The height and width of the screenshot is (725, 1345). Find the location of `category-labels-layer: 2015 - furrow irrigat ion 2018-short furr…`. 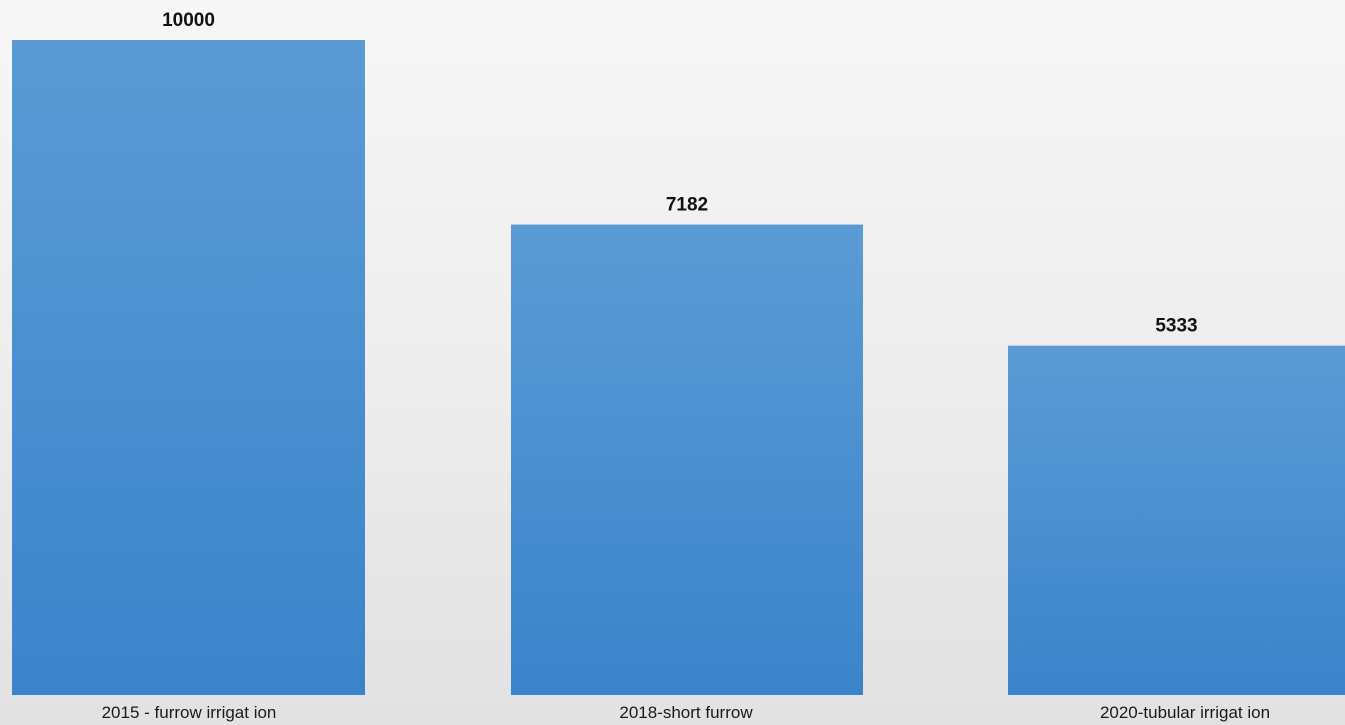

category-labels-layer: 2015 - furrow irrigat ion 2018-short furr… is located at coordinates (686, 712).